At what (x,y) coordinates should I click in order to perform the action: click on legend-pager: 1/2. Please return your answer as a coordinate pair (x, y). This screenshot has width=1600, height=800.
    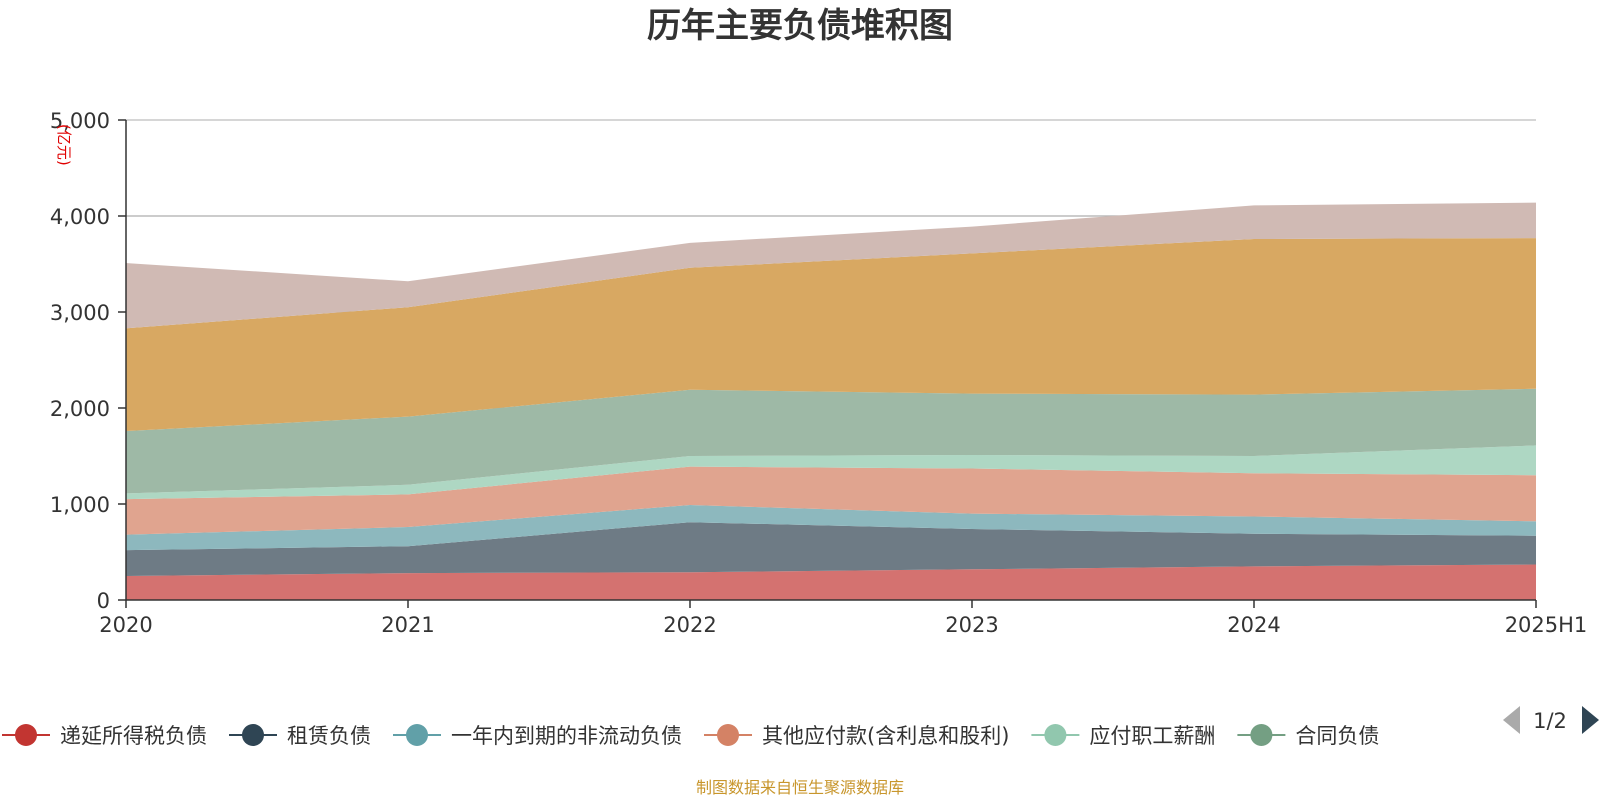
    Looking at the image, I should click on (1551, 720).